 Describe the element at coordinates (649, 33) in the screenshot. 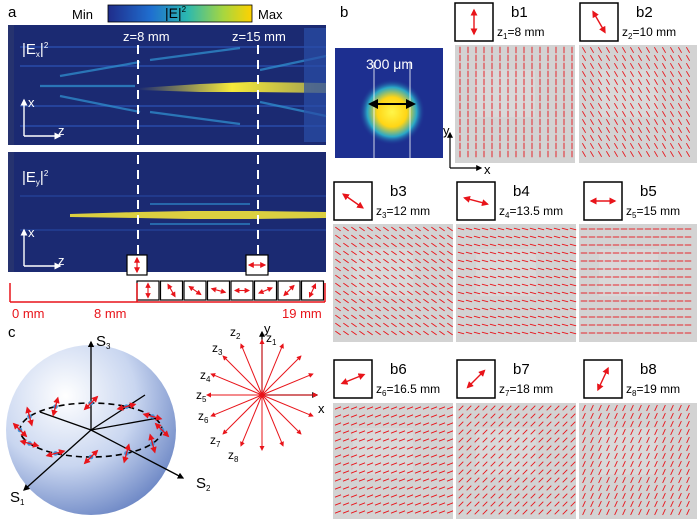

I see `grid-z-b2: z2=10 mm` at that location.